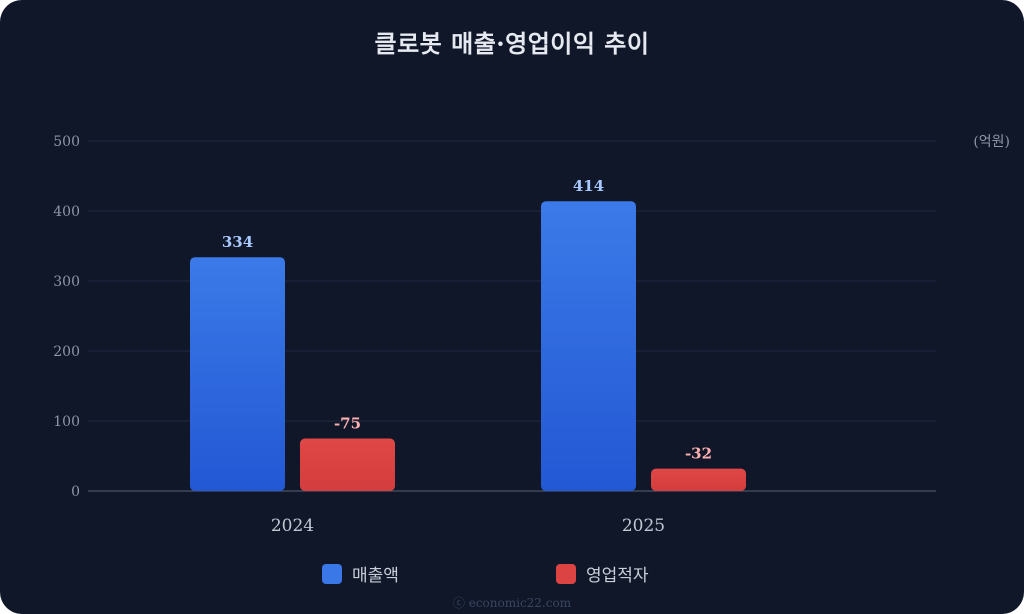 The image size is (1024, 614). I want to click on chart-title: 클로봇 매출·영업이익 추이, so click(512, 43).